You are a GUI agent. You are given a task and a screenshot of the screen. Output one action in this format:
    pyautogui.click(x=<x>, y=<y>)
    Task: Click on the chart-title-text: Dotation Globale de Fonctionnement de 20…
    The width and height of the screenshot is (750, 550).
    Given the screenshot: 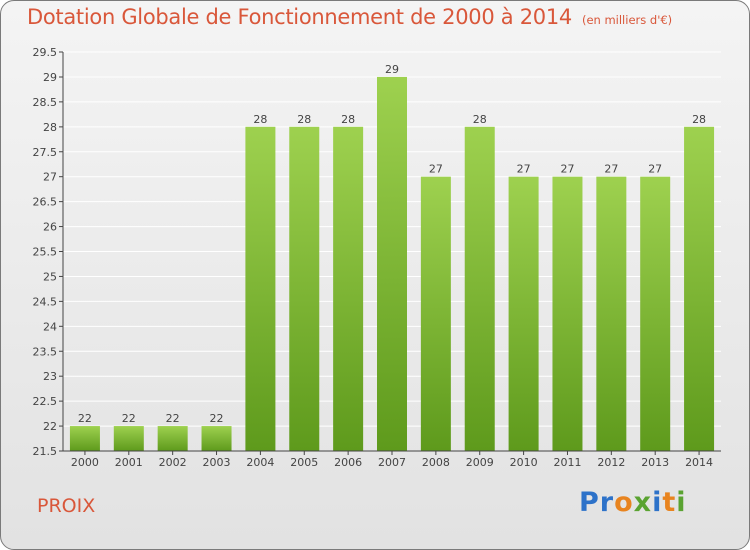 What is the action you would take?
    pyautogui.click(x=299, y=17)
    